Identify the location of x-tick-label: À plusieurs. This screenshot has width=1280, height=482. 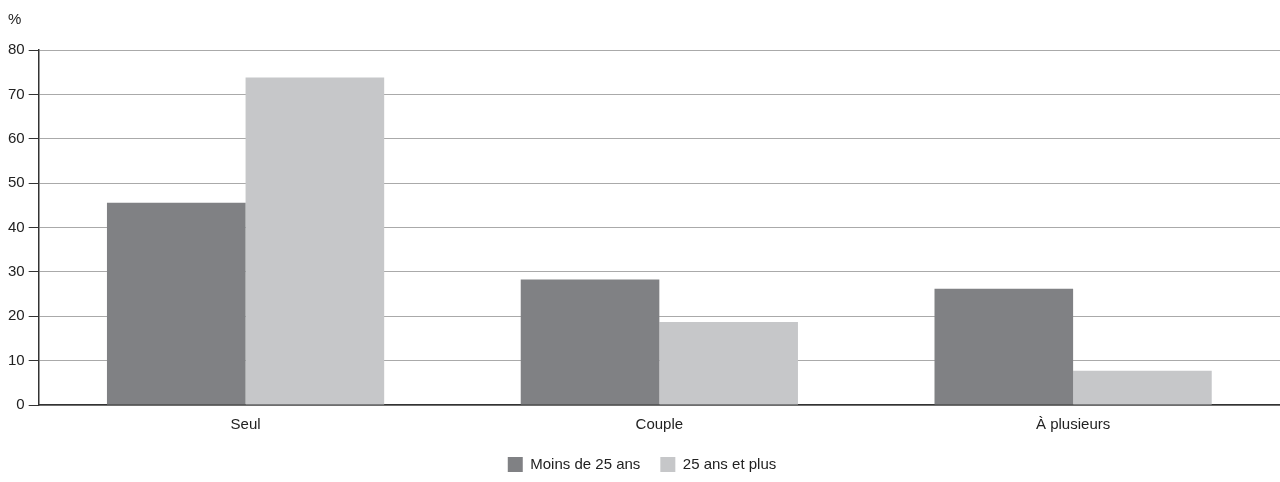
(1073, 424).